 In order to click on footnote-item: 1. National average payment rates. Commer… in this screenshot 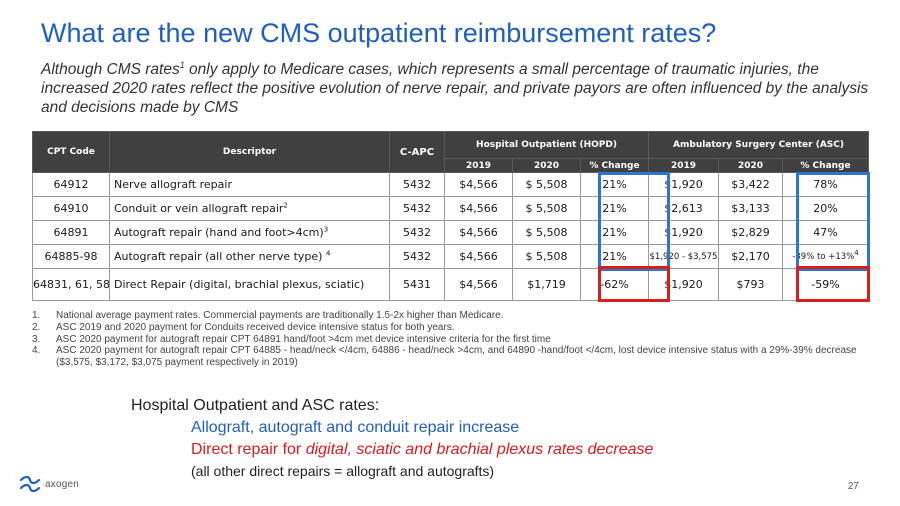, I will do `click(452, 316)`.